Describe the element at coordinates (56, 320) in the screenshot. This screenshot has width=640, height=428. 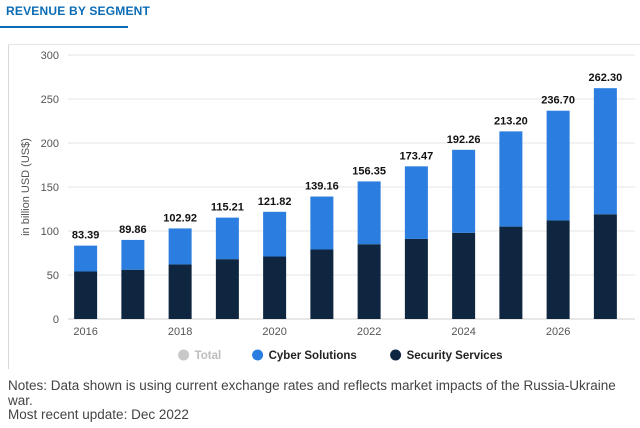
I see `y-tick-label: 0` at that location.